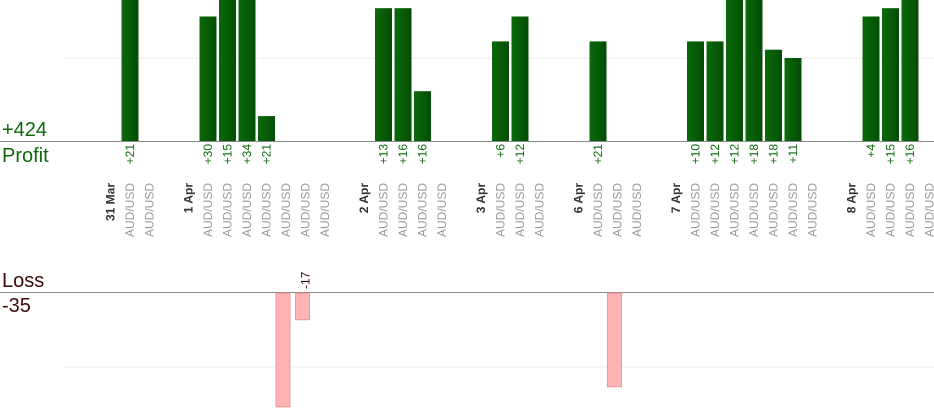 The height and width of the screenshot is (420, 934). Describe the element at coordinates (25, 156) in the screenshot. I see `profit-label: Profit` at that location.